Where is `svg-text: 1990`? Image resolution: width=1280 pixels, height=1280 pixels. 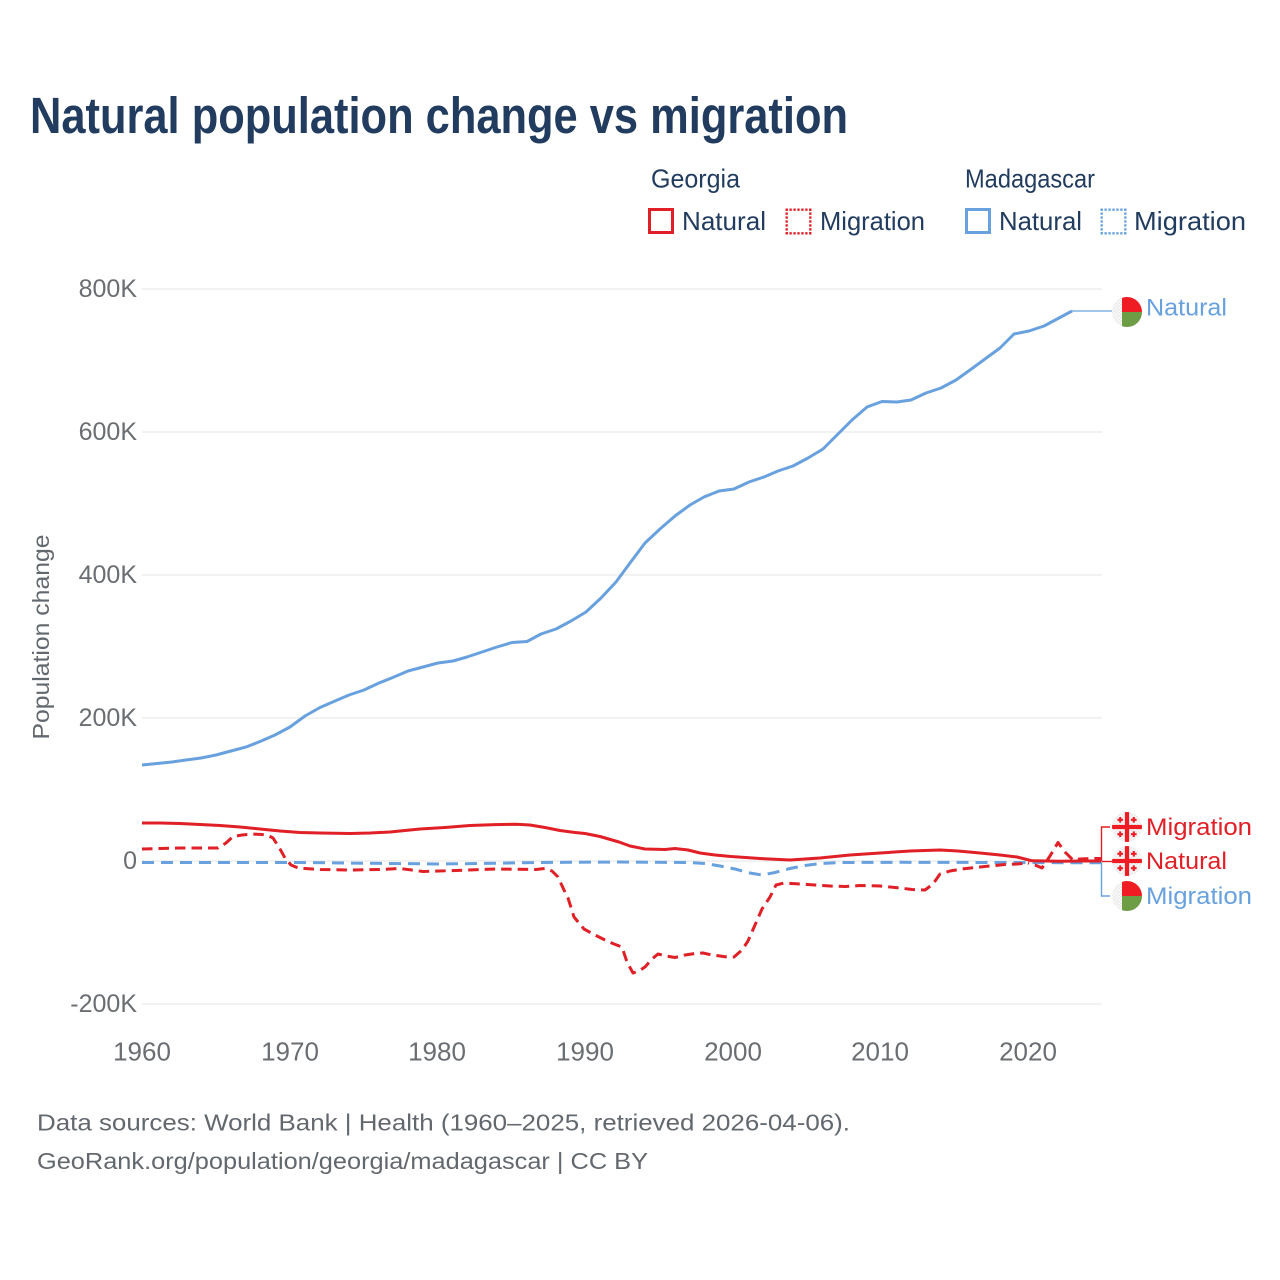
svg-text: 1990 is located at coordinates (585, 1052).